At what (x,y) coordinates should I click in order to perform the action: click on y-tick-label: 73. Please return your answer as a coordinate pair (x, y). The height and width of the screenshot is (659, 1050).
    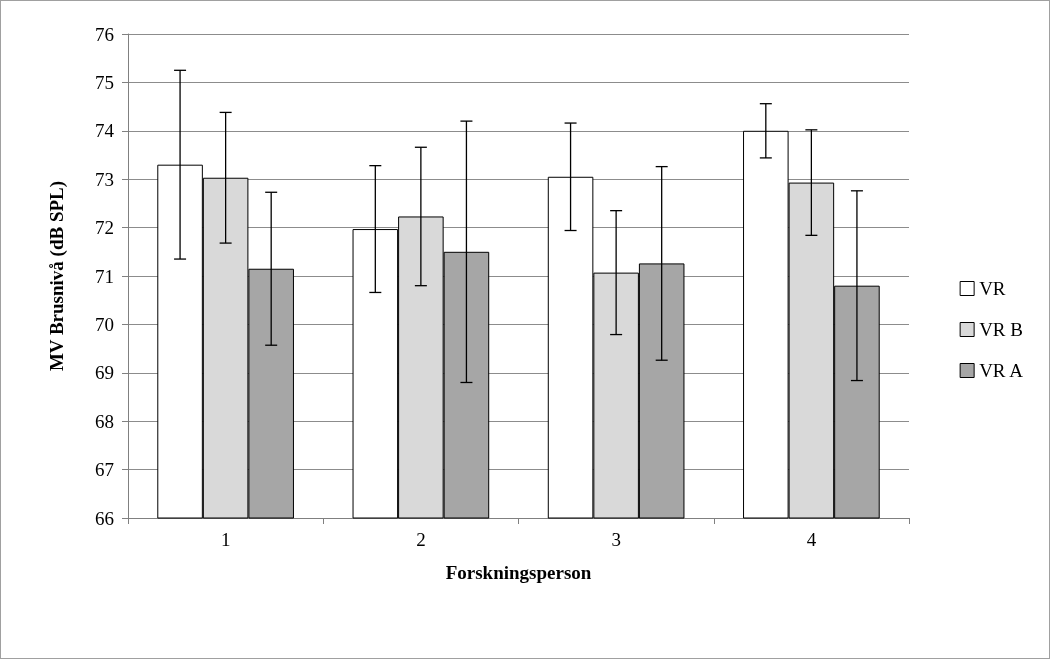
    Looking at the image, I should click on (104, 179).